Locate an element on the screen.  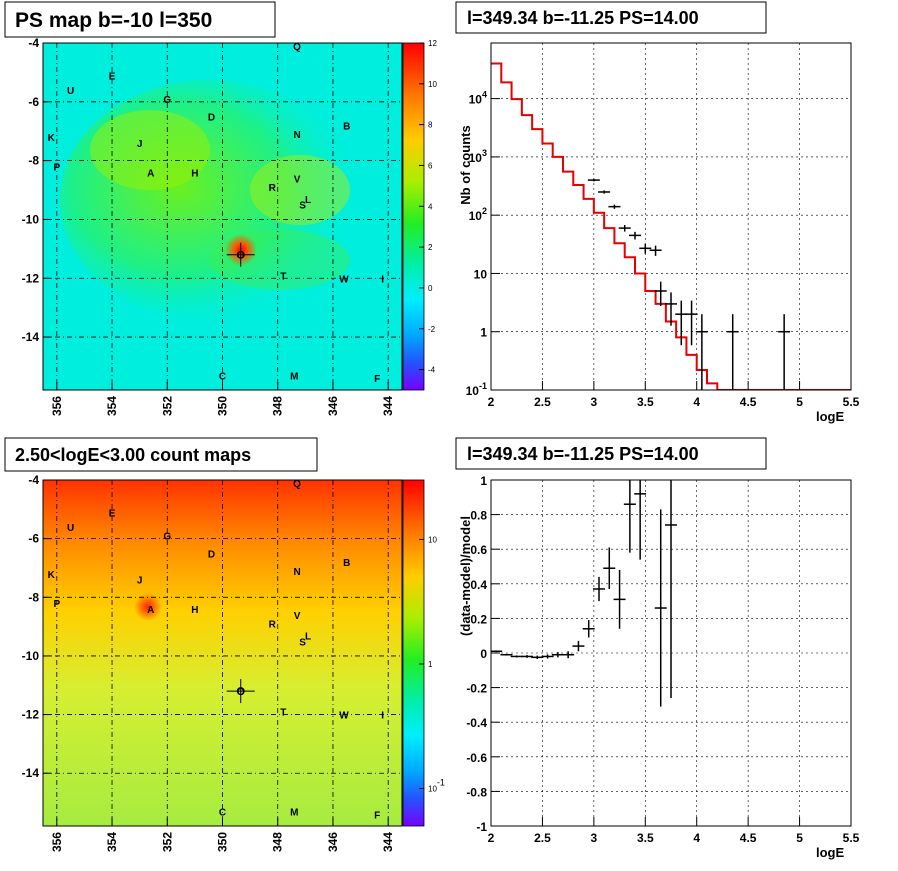
residual-x-tick-label: 4.5 is located at coordinates (748, 838).